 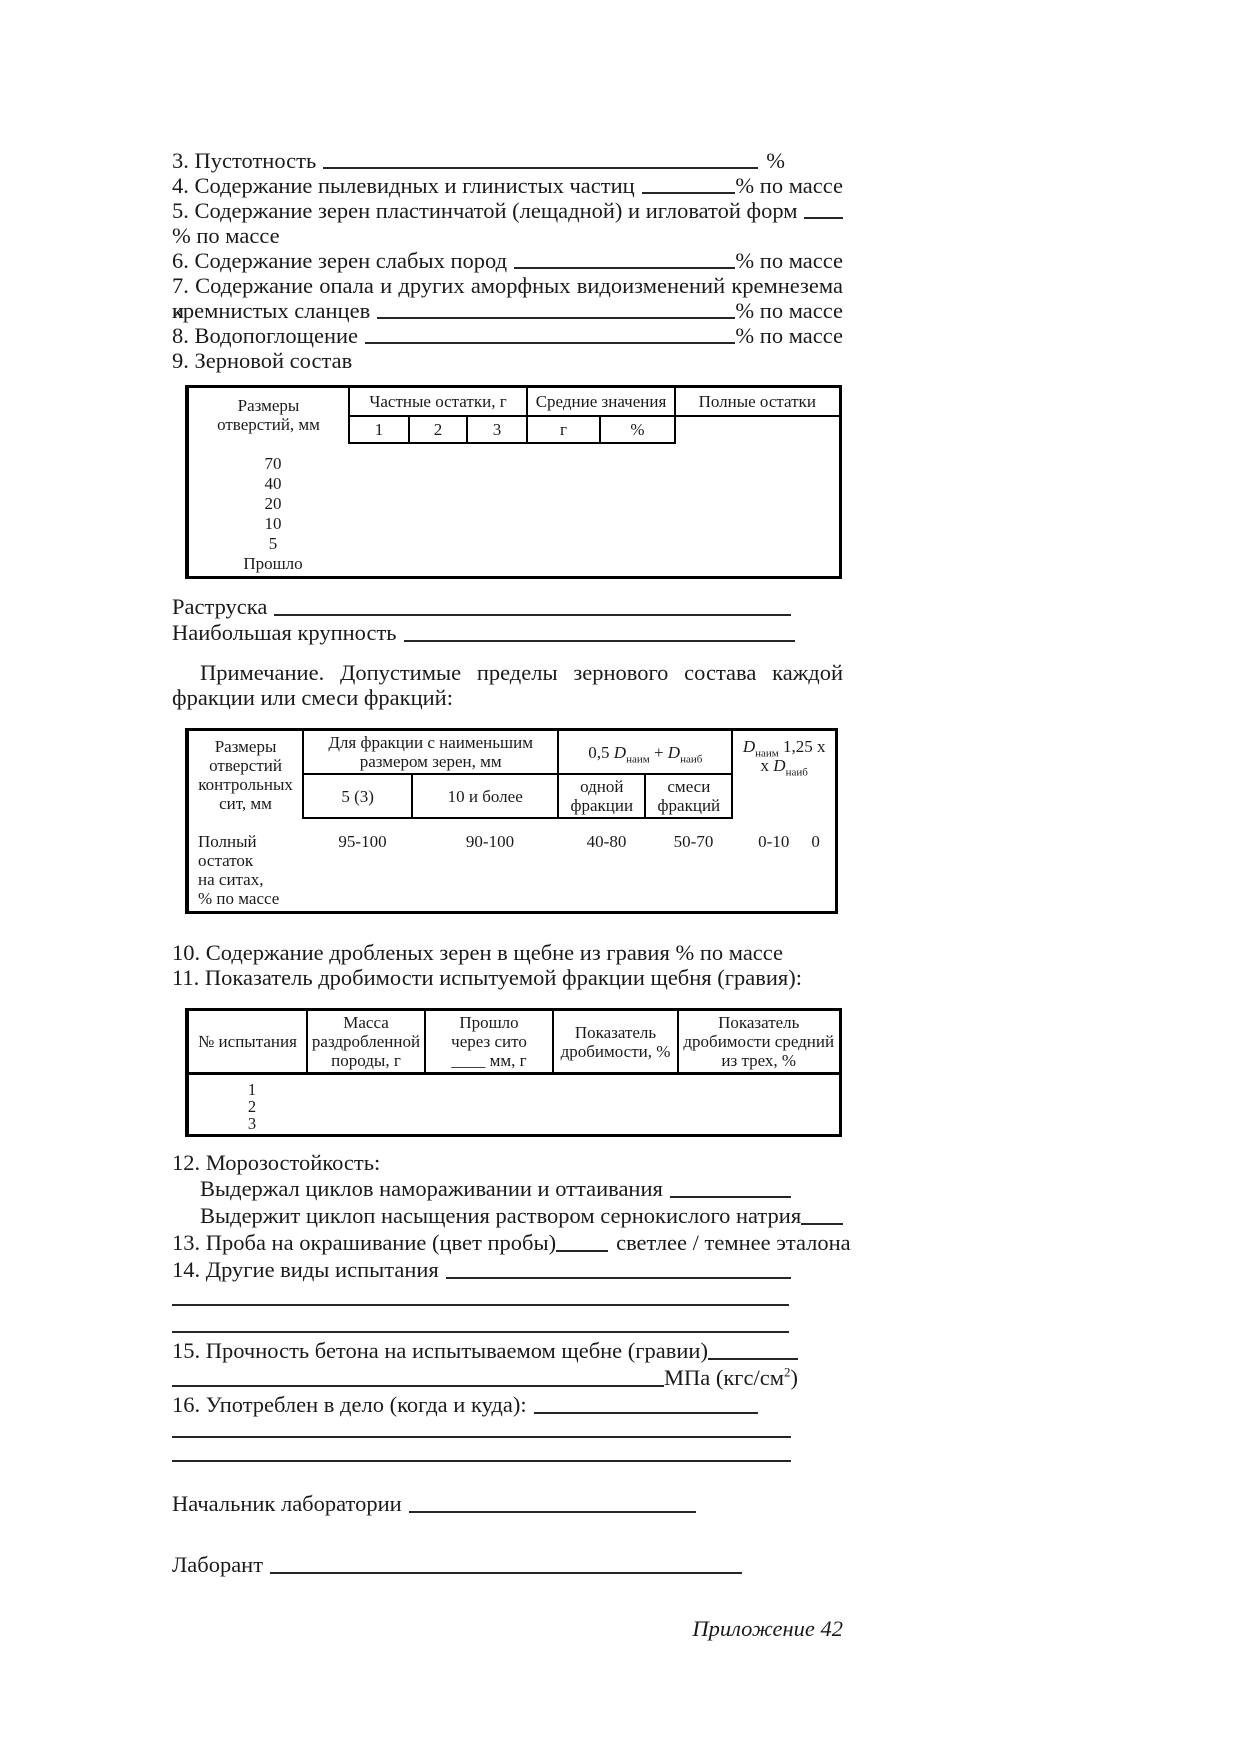 I want to click on mpa-superscript: 2, so click(x=787, y=1372).